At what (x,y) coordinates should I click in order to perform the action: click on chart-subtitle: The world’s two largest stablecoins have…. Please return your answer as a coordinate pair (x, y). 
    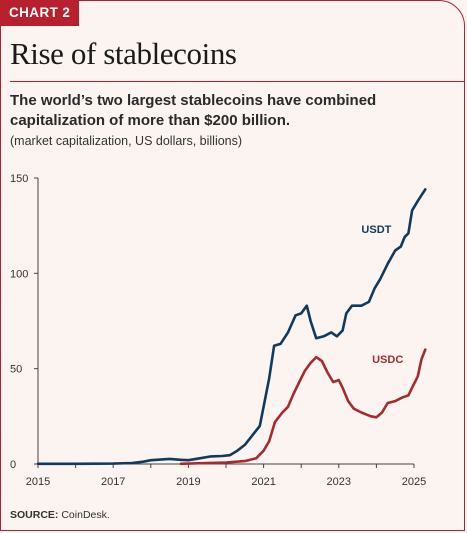
    Looking at the image, I should click on (193, 110).